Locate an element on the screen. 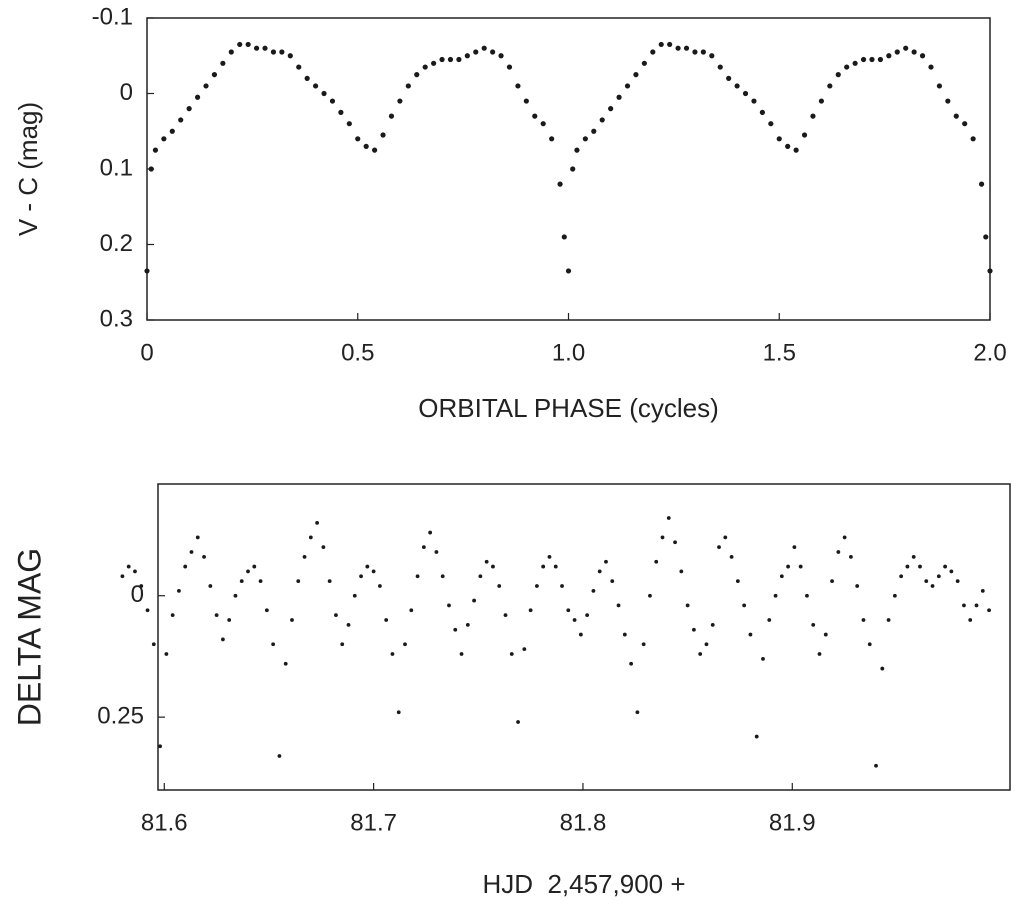 The image size is (1020, 909). y-tick-label: 0.2 is located at coordinates (116, 243).